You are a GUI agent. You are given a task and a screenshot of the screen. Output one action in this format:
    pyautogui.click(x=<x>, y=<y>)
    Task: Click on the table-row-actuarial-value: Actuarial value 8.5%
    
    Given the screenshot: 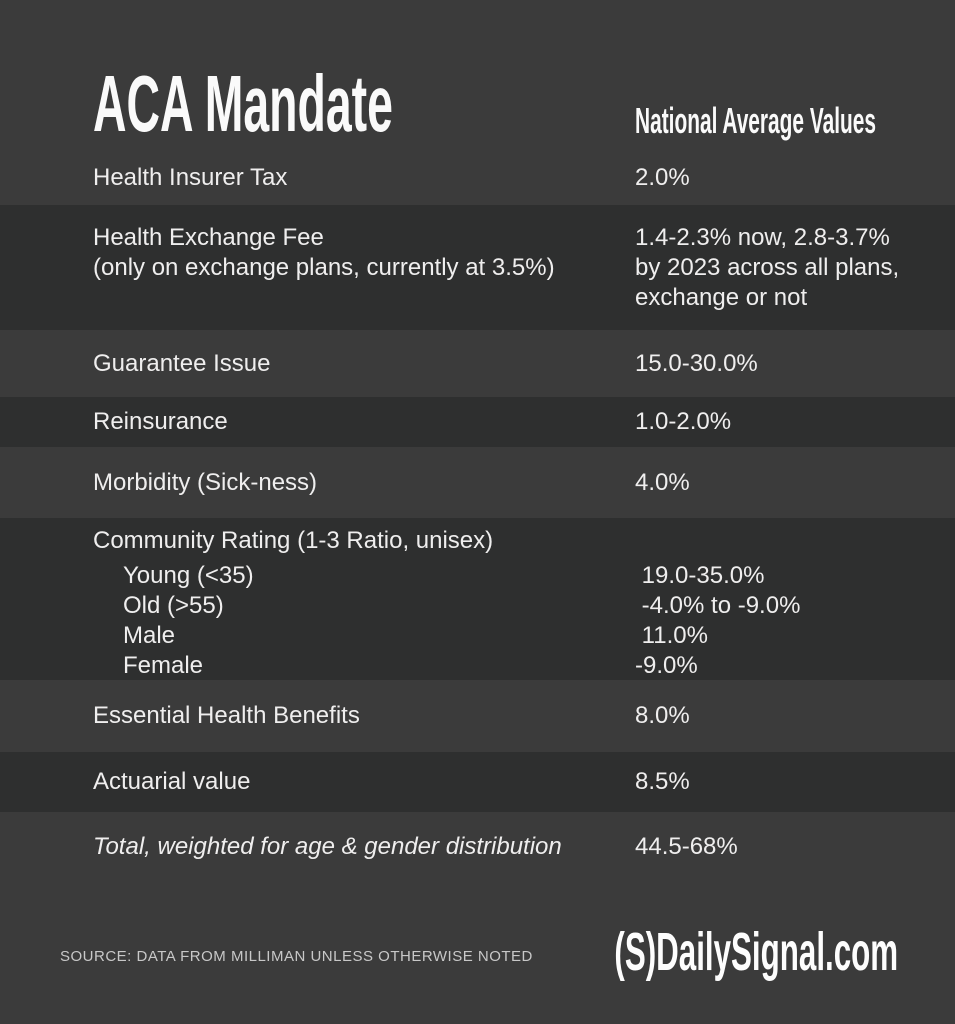 What is the action you would take?
    pyautogui.click(x=477, y=782)
    